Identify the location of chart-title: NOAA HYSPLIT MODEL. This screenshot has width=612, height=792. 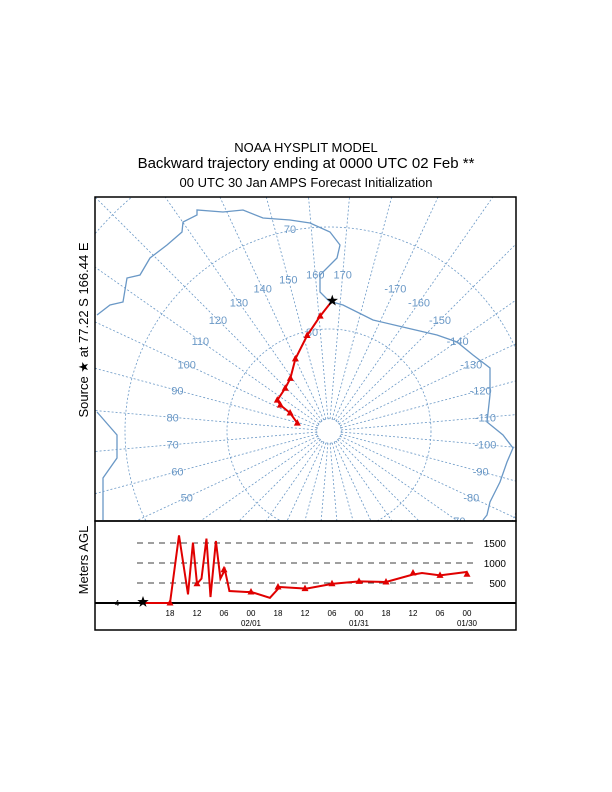
(306, 147).